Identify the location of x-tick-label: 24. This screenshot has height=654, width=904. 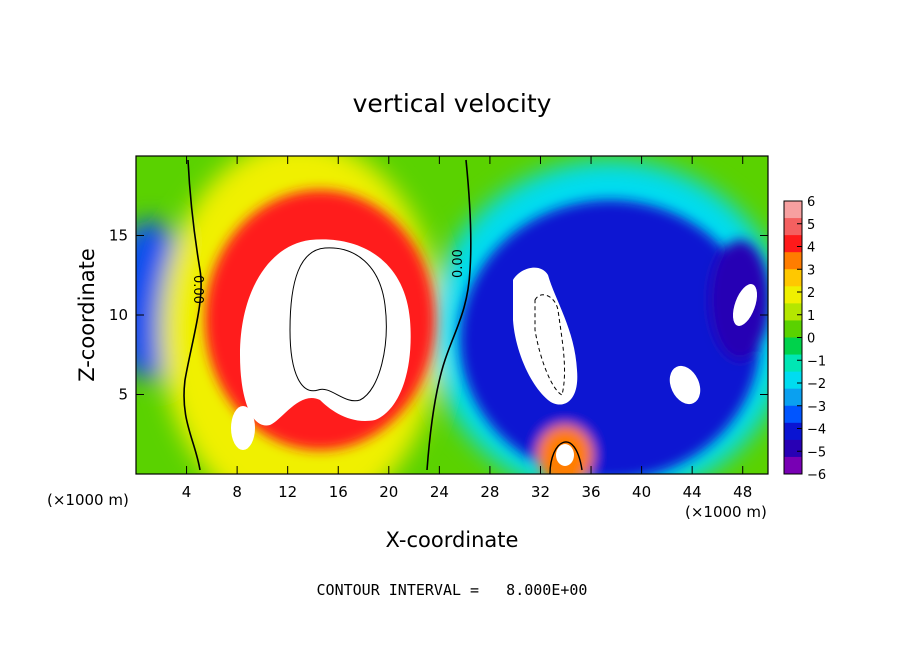
(439, 492).